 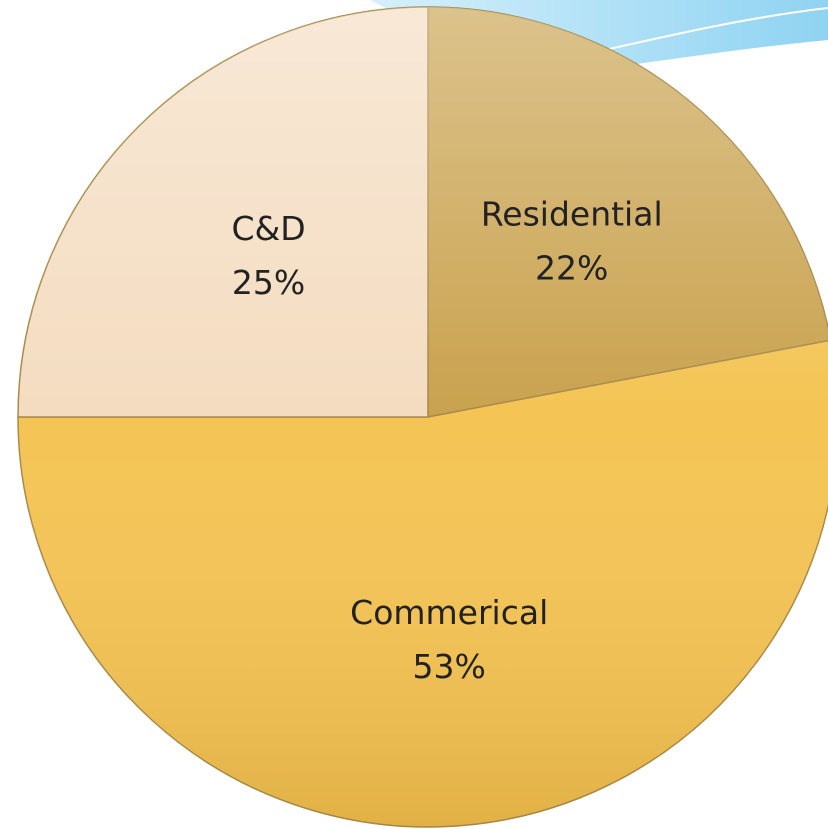 What do you see at coordinates (268, 282) in the screenshot?
I see `slice-value-label: 25%` at bounding box center [268, 282].